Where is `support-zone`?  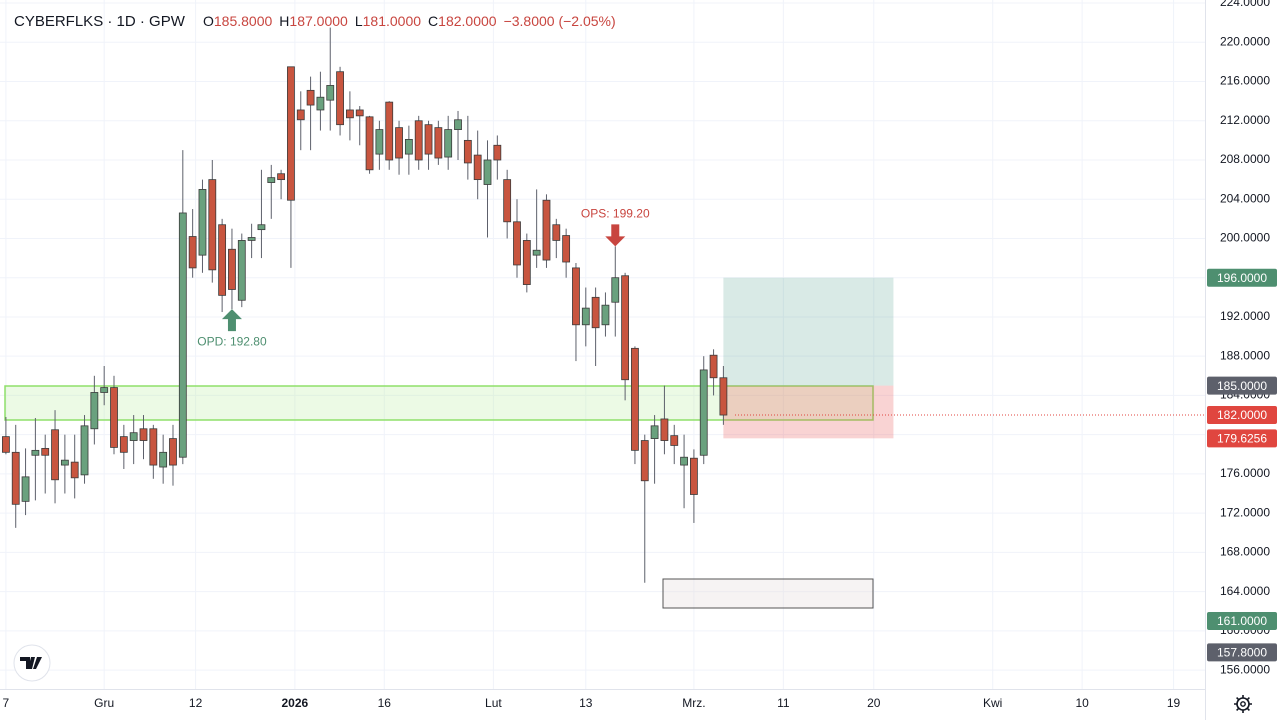
support-zone is located at coordinates (439, 403).